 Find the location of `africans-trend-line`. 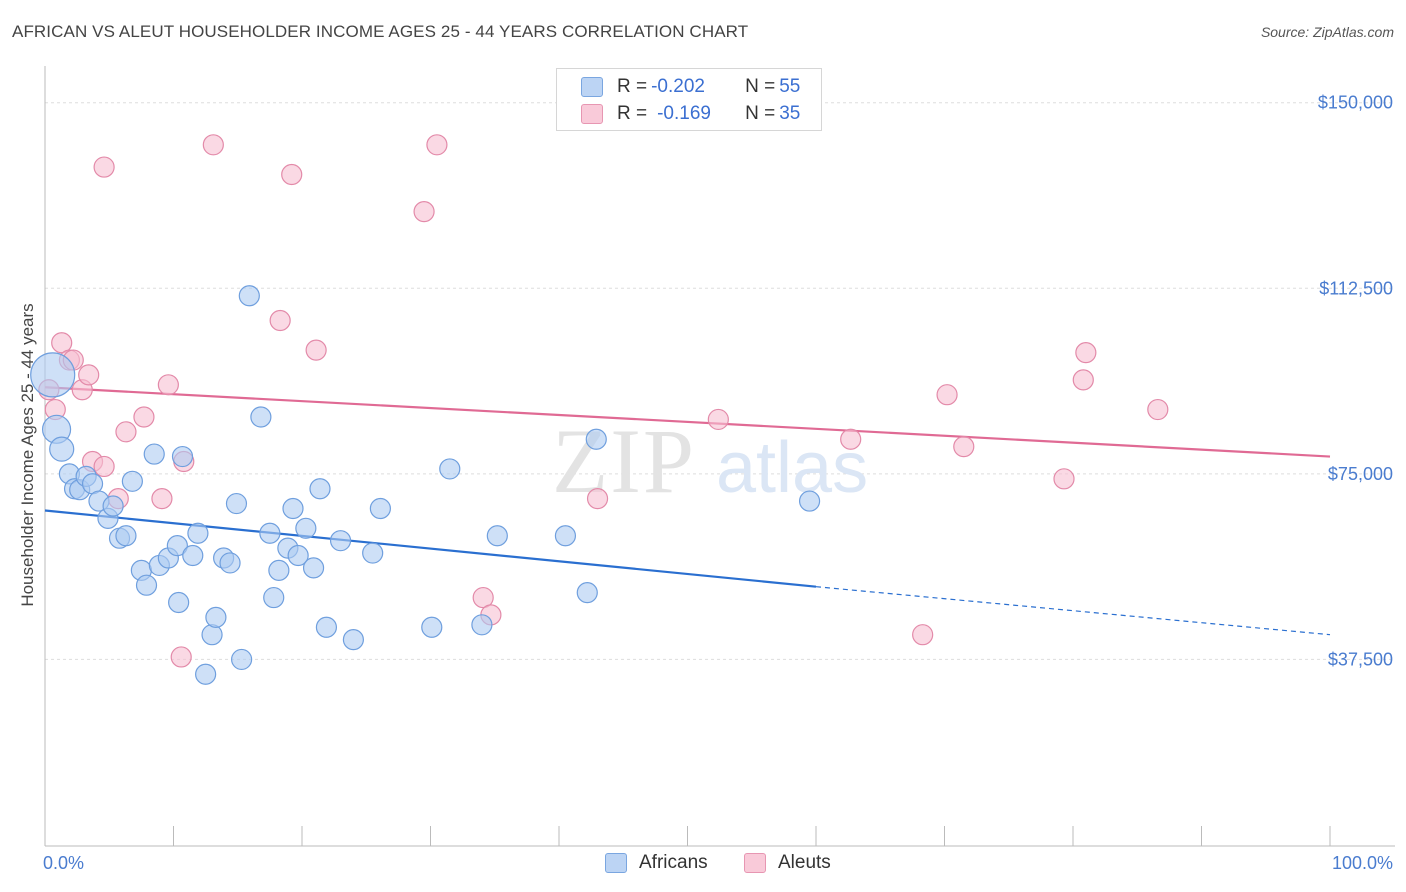

africans-trend-line is located at coordinates (430, 548).